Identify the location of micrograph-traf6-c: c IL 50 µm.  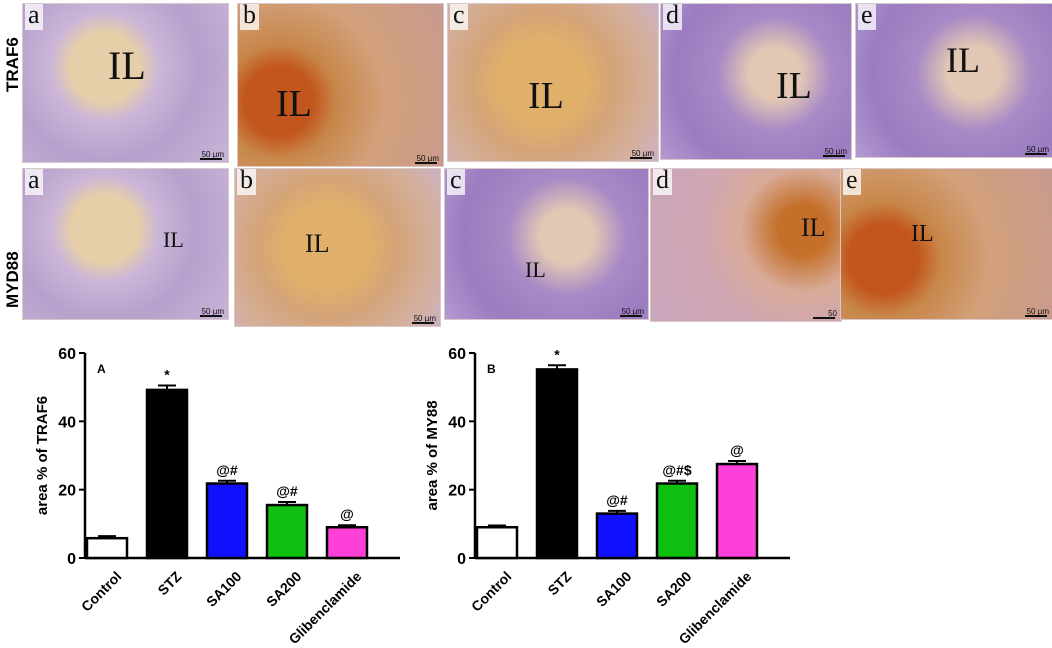
(553, 82).